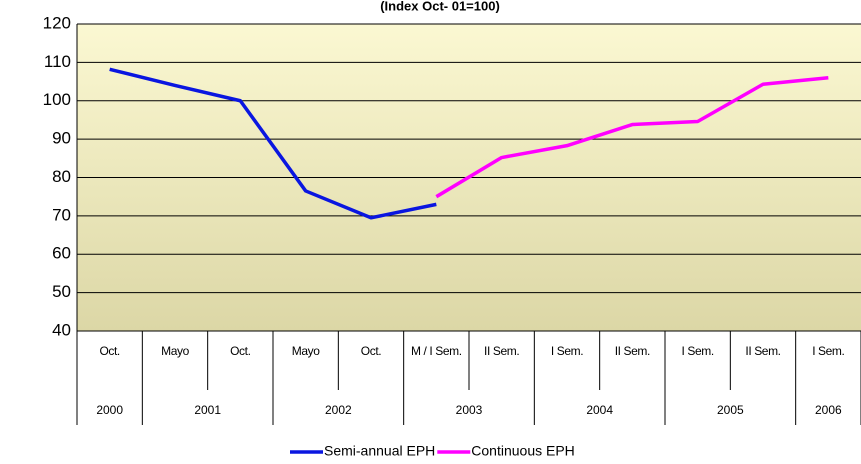  What do you see at coordinates (379, 451) in the screenshot?
I see `legend-label: Semi-annual EPH` at bounding box center [379, 451].